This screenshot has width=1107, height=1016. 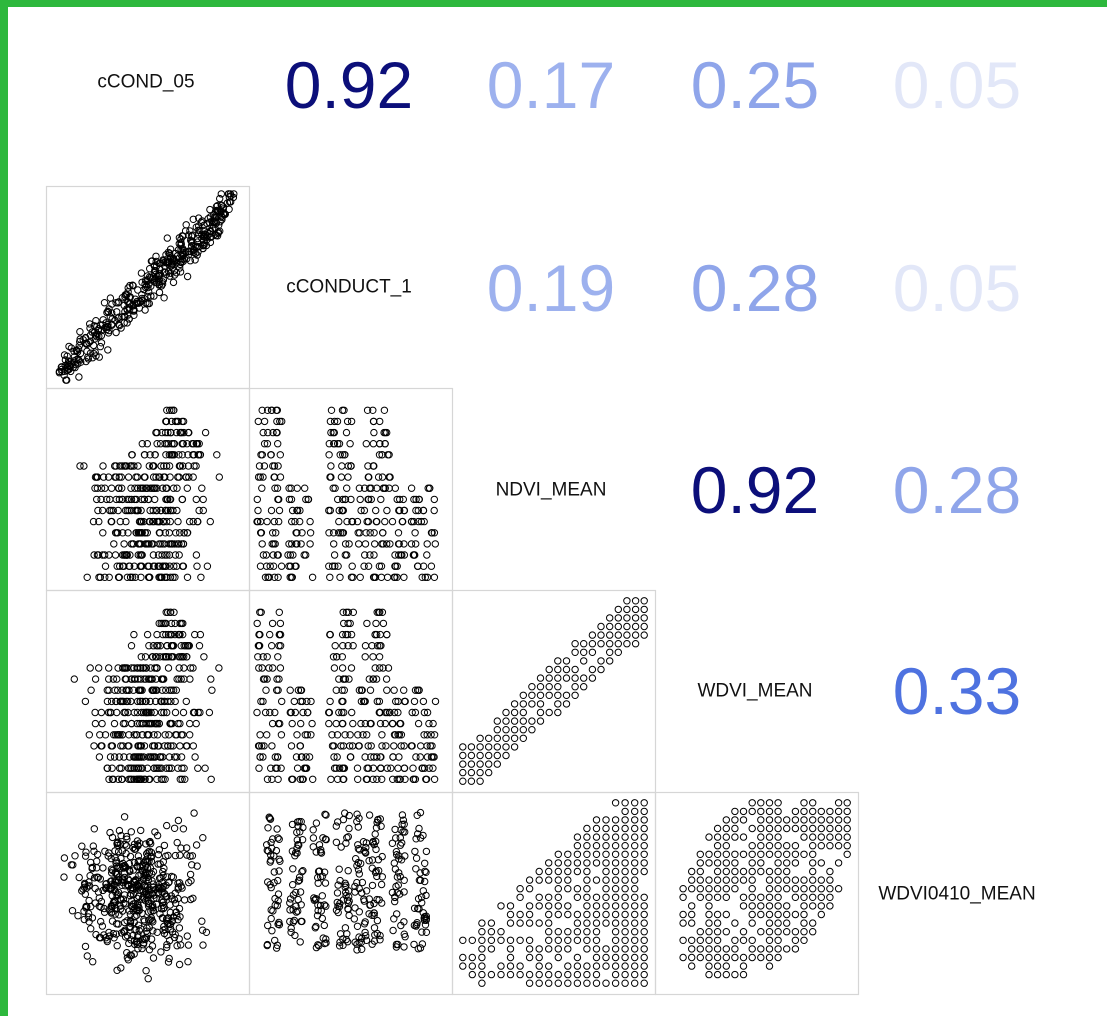 I want to click on frame-left-border, so click(x=4, y=508).